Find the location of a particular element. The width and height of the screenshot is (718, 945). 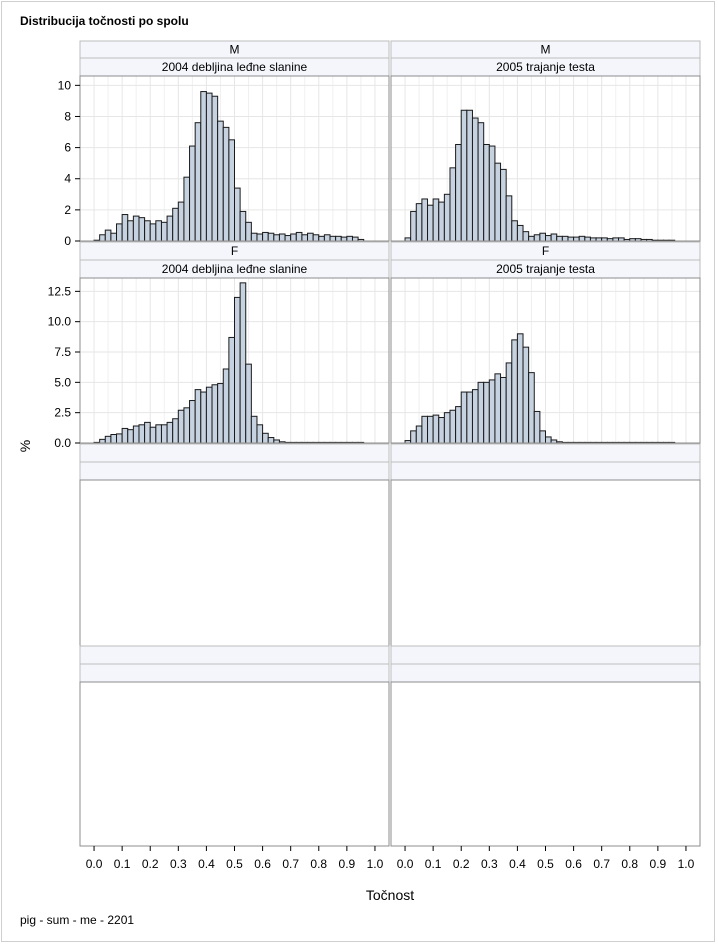

x-tick-label: 0.6 is located at coordinates (573, 864).